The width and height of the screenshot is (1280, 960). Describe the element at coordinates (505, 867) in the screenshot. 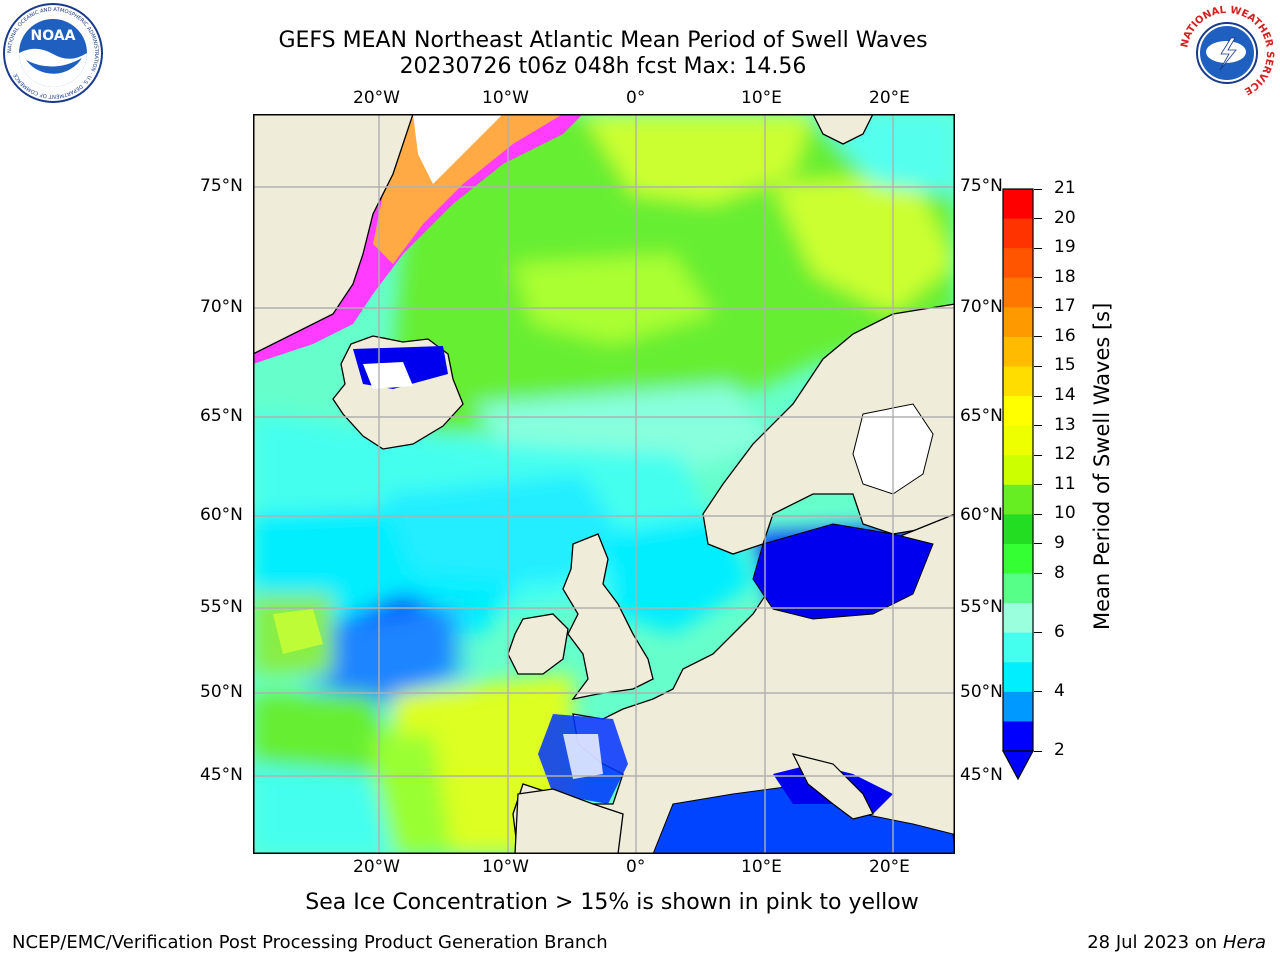

I see `lon-label-bottom-1: 10°W` at that location.